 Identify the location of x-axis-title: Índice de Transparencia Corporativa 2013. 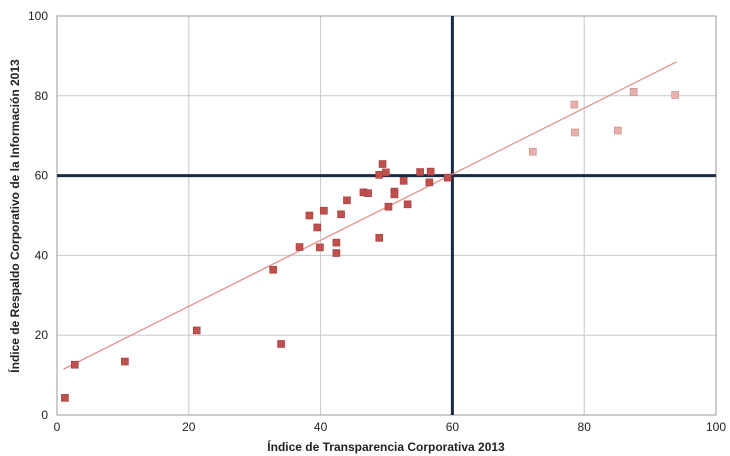
(386, 446).